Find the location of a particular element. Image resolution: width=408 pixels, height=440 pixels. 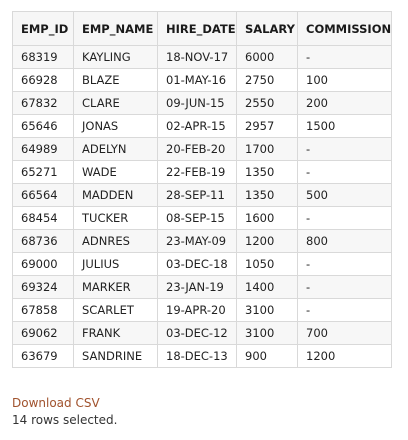

table-row: 69062 FRANK 03-DEC-12 3100 700 is located at coordinates (202, 333).